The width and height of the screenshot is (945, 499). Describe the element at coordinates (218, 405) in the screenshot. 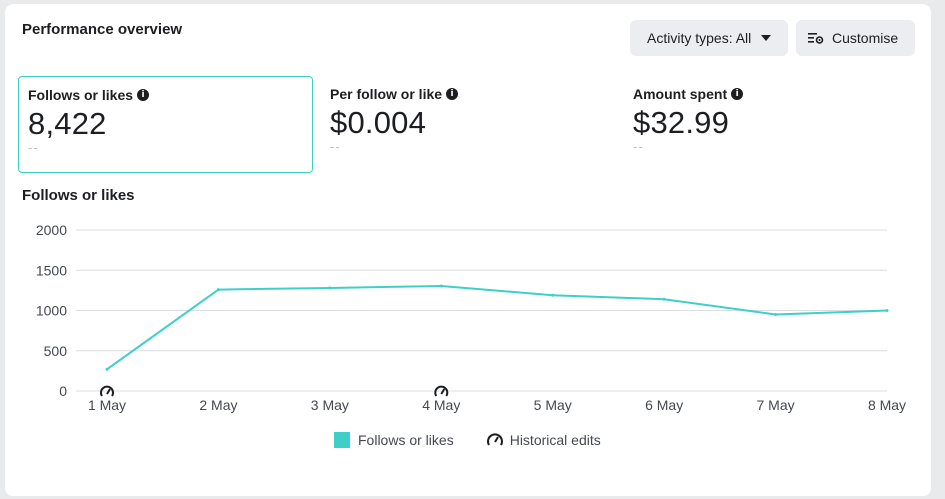

I see `x-tick-label: 2 May` at that location.